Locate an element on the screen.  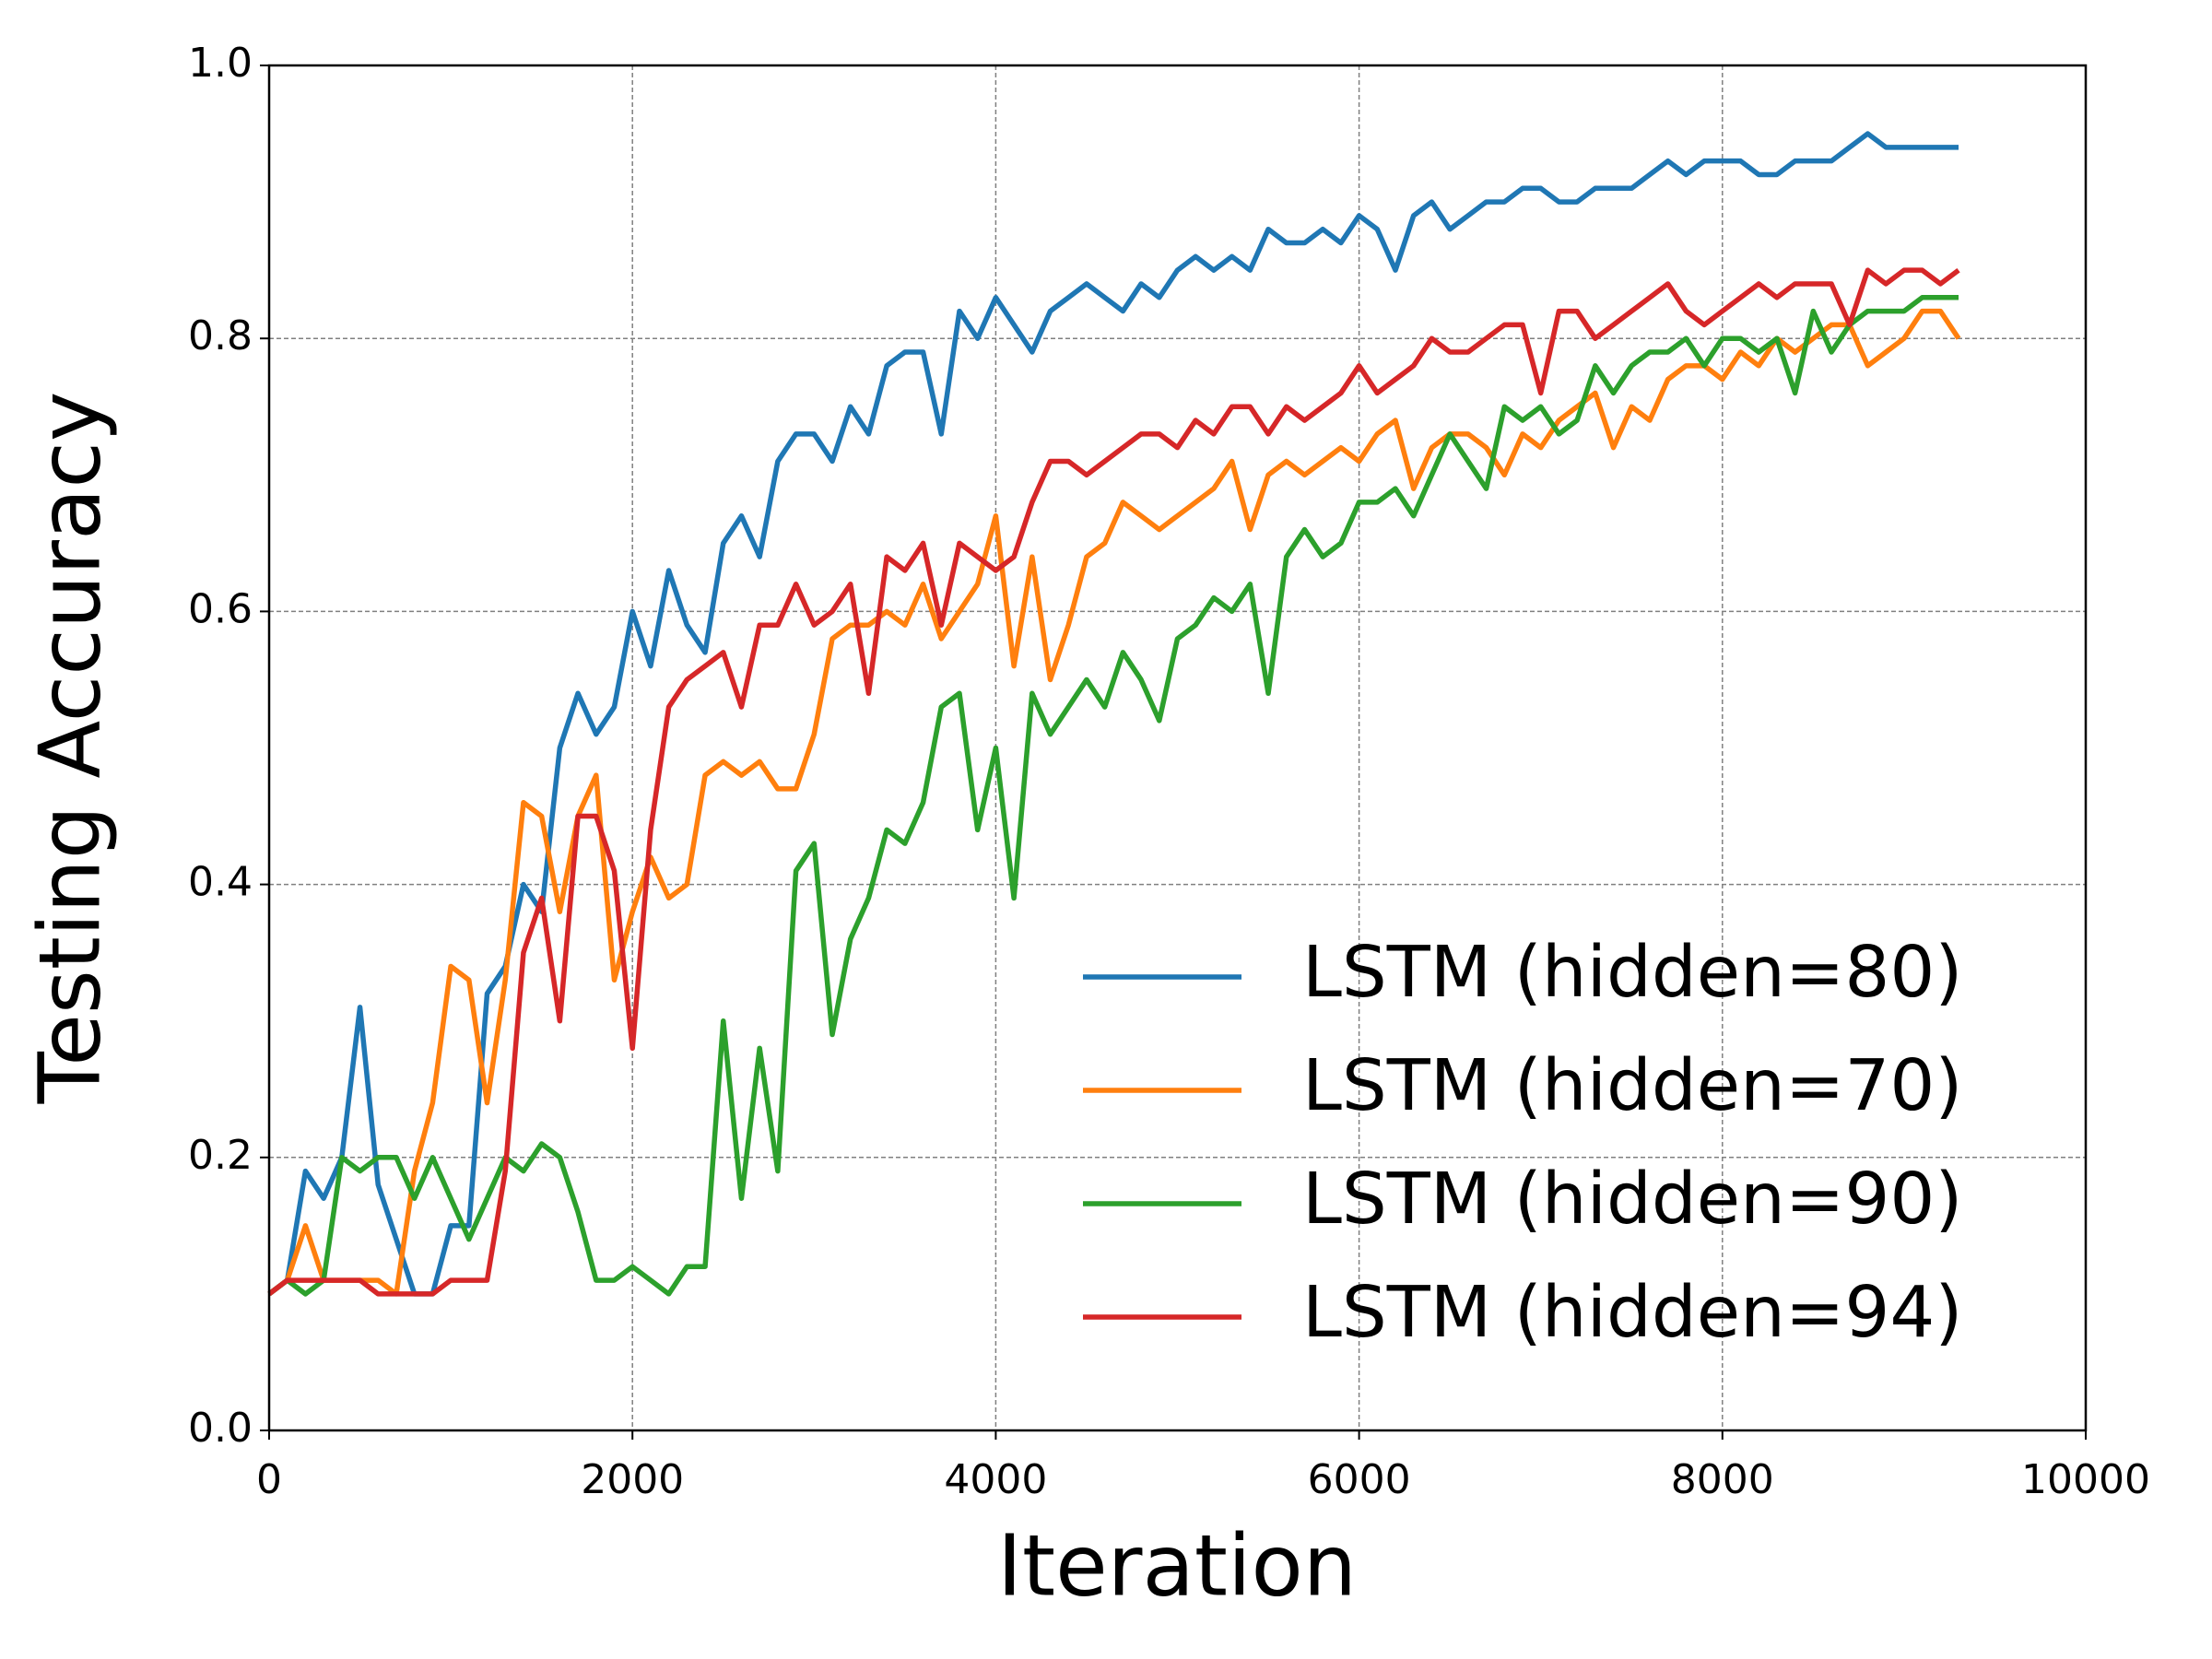
x-tick-label: 6000 is located at coordinates (1359, 1479).